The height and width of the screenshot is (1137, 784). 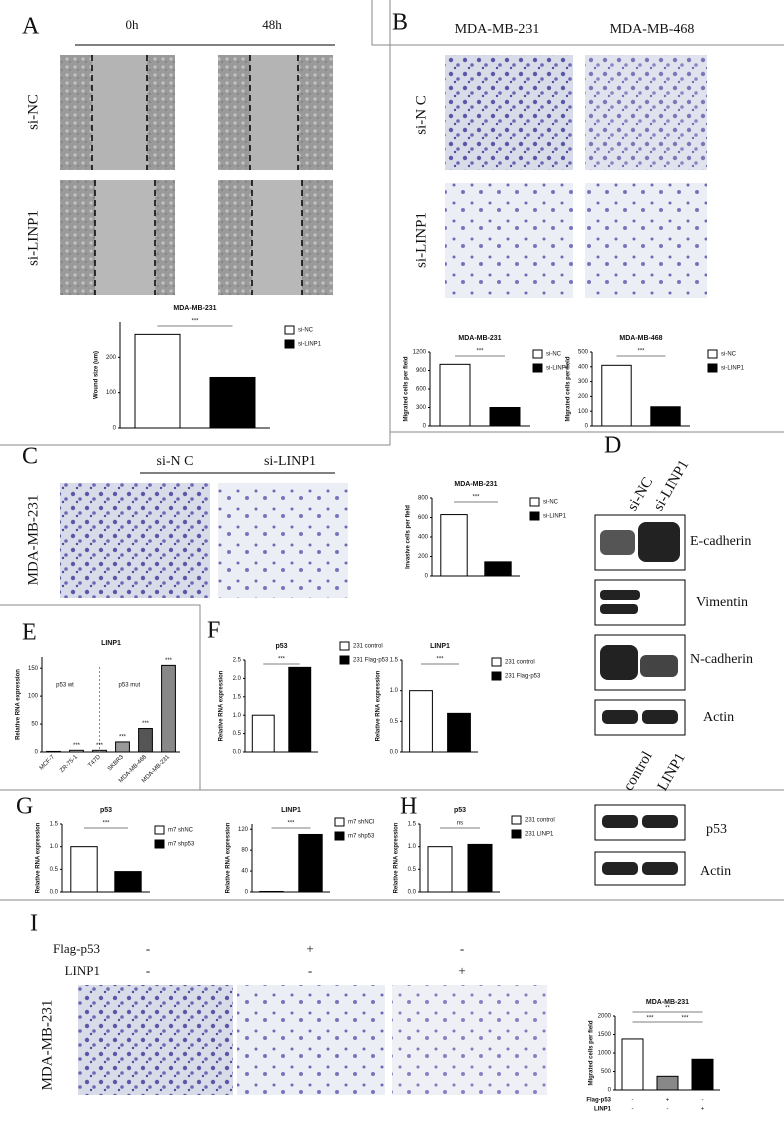 What do you see at coordinates (598, 1101) in the screenshot?
I see `x-row-name: Flag-p53` at bounding box center [598, 1101].